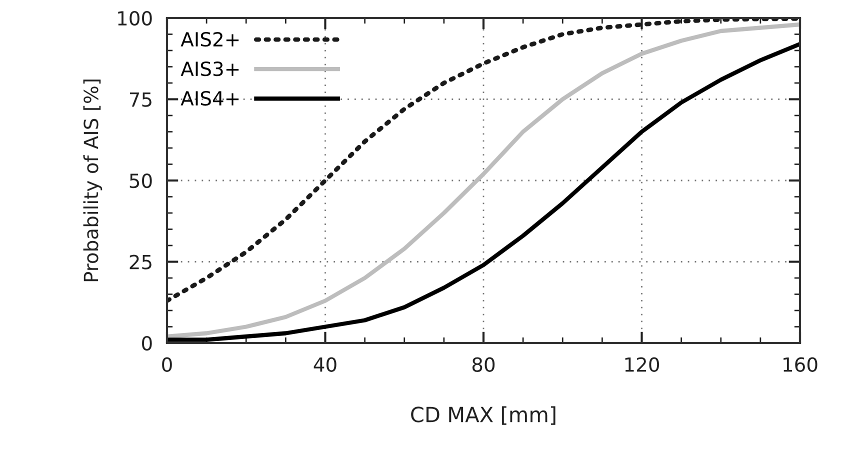 This screenshot has width=846, height=471. What do you see at coordinates (141, 180) in the screenshot?
I see `y-tick-label: 50` at bounding box center [141, 180].